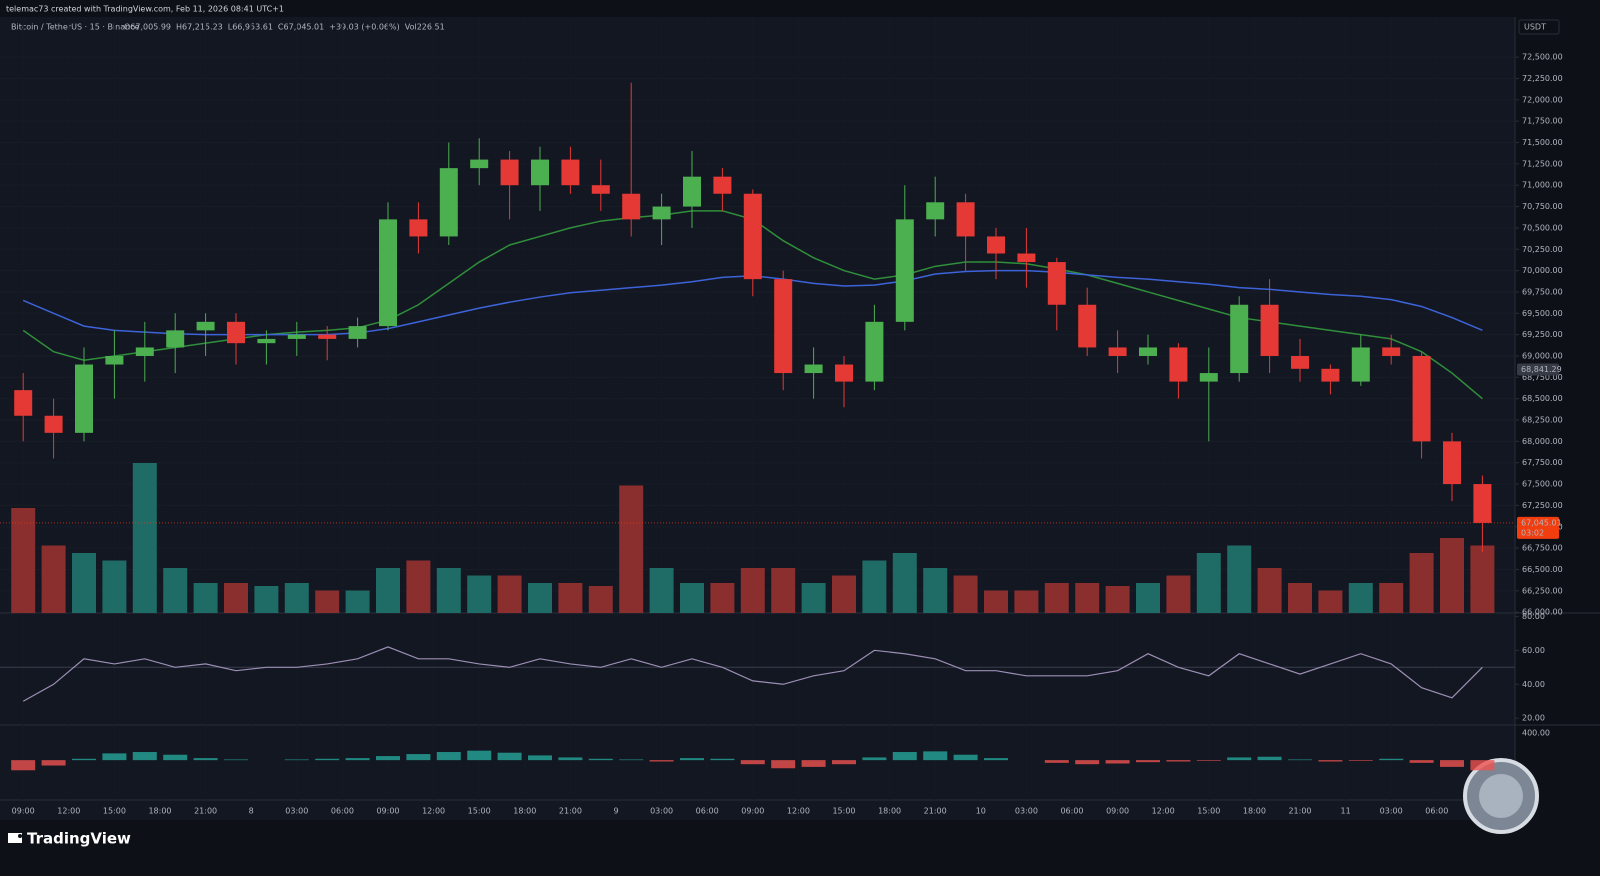 The image size is (1600, 876). Describe the element at coordinates (147, 27) in the screenshot. I see `ohlc-value: O67,005.99` at that location.